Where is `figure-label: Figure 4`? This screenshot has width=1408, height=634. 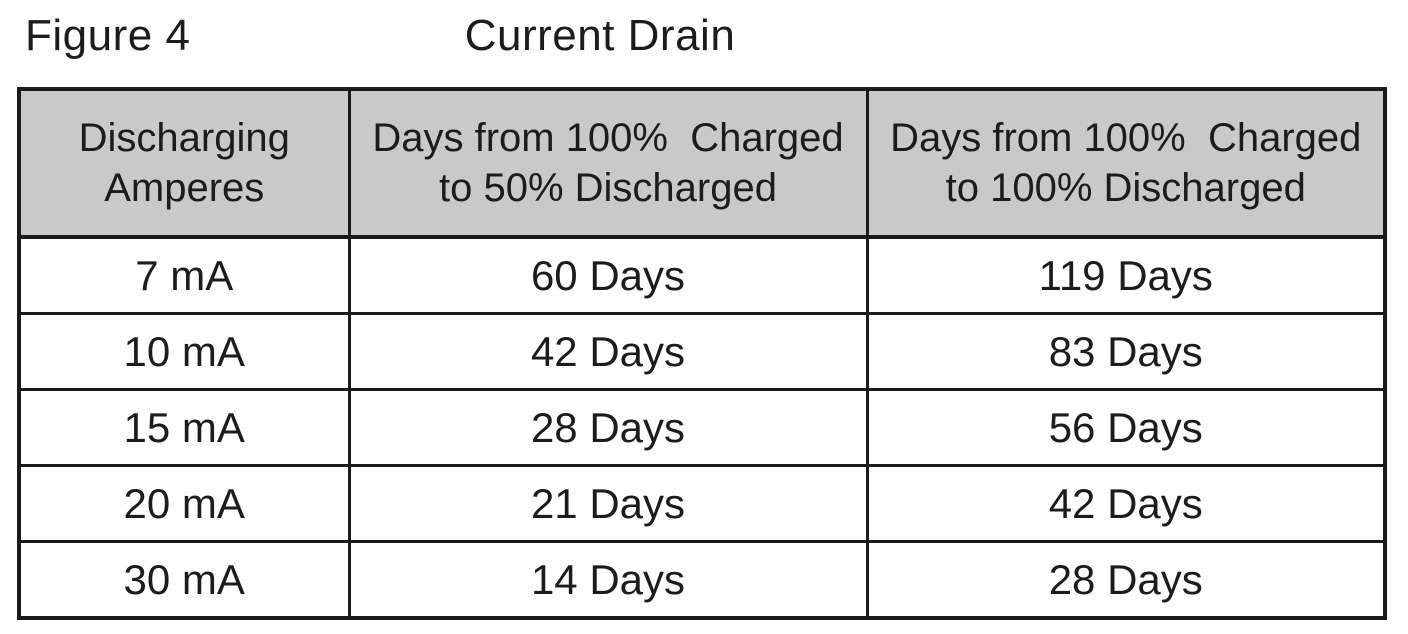
figure-label: Figure 4 is located at coordinates (108, 35).